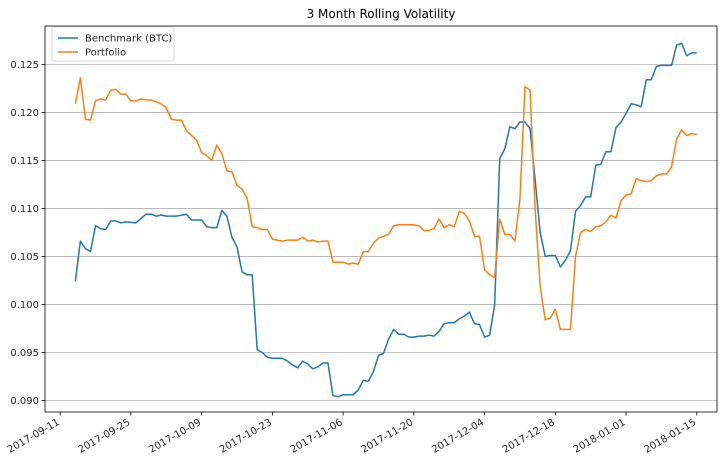 The height and width of the screenshot is (466, 727). Describe the element at coordinates (388, 436) in the screenshot. I see `x-tick-label: 2017-11-20` at that location.